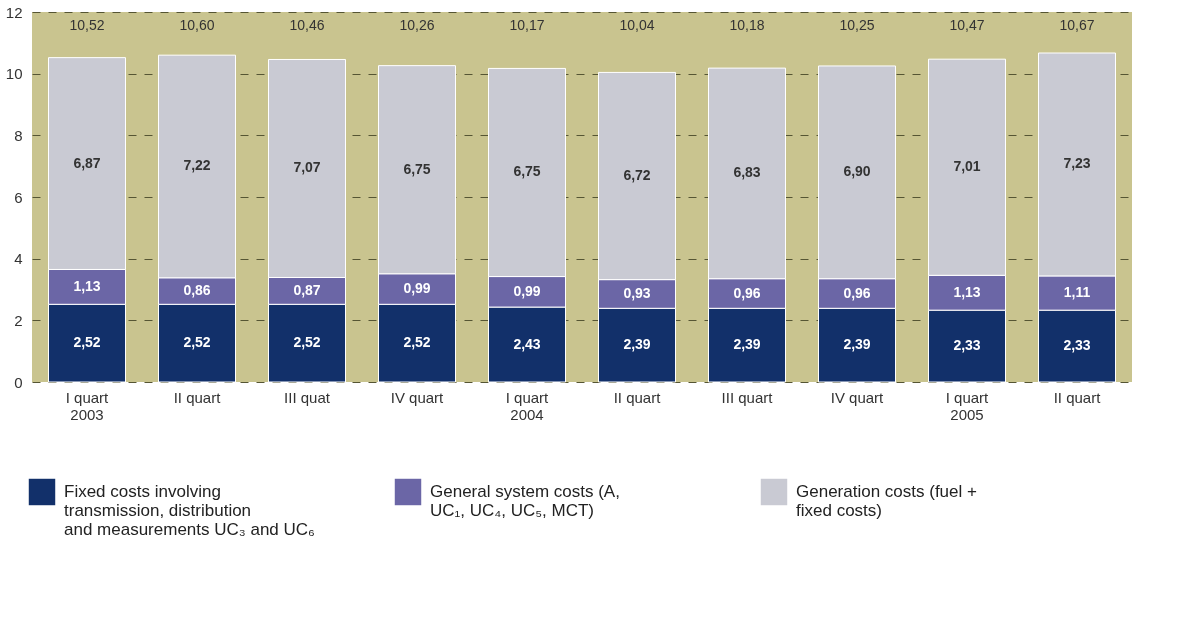  I want to click on total-label: 10,26, so click(417, 25).